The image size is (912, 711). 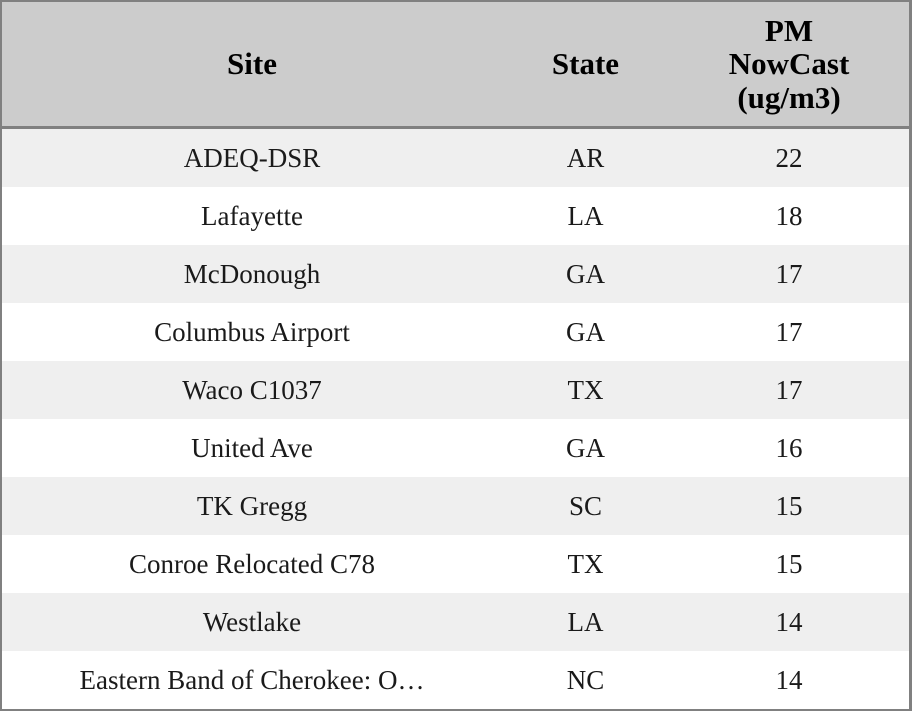 I want to click on column-header-pm-nowcast: PM NowCast (ug/m3), so click(x=789, y=65).